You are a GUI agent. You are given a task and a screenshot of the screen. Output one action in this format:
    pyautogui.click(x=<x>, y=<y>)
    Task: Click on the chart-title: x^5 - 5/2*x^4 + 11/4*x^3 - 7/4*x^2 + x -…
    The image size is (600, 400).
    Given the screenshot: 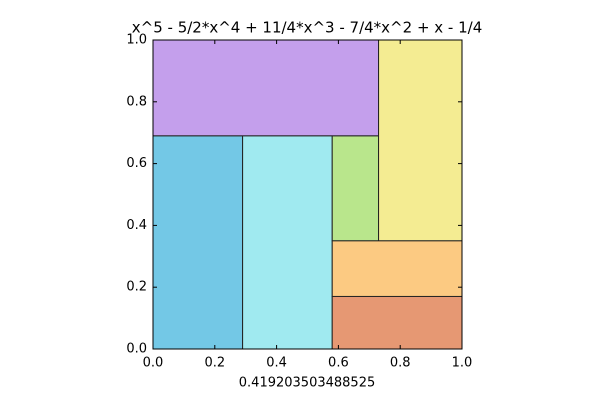 What is the action you would take?
    pyautogui.click(x=307, y=28)
    